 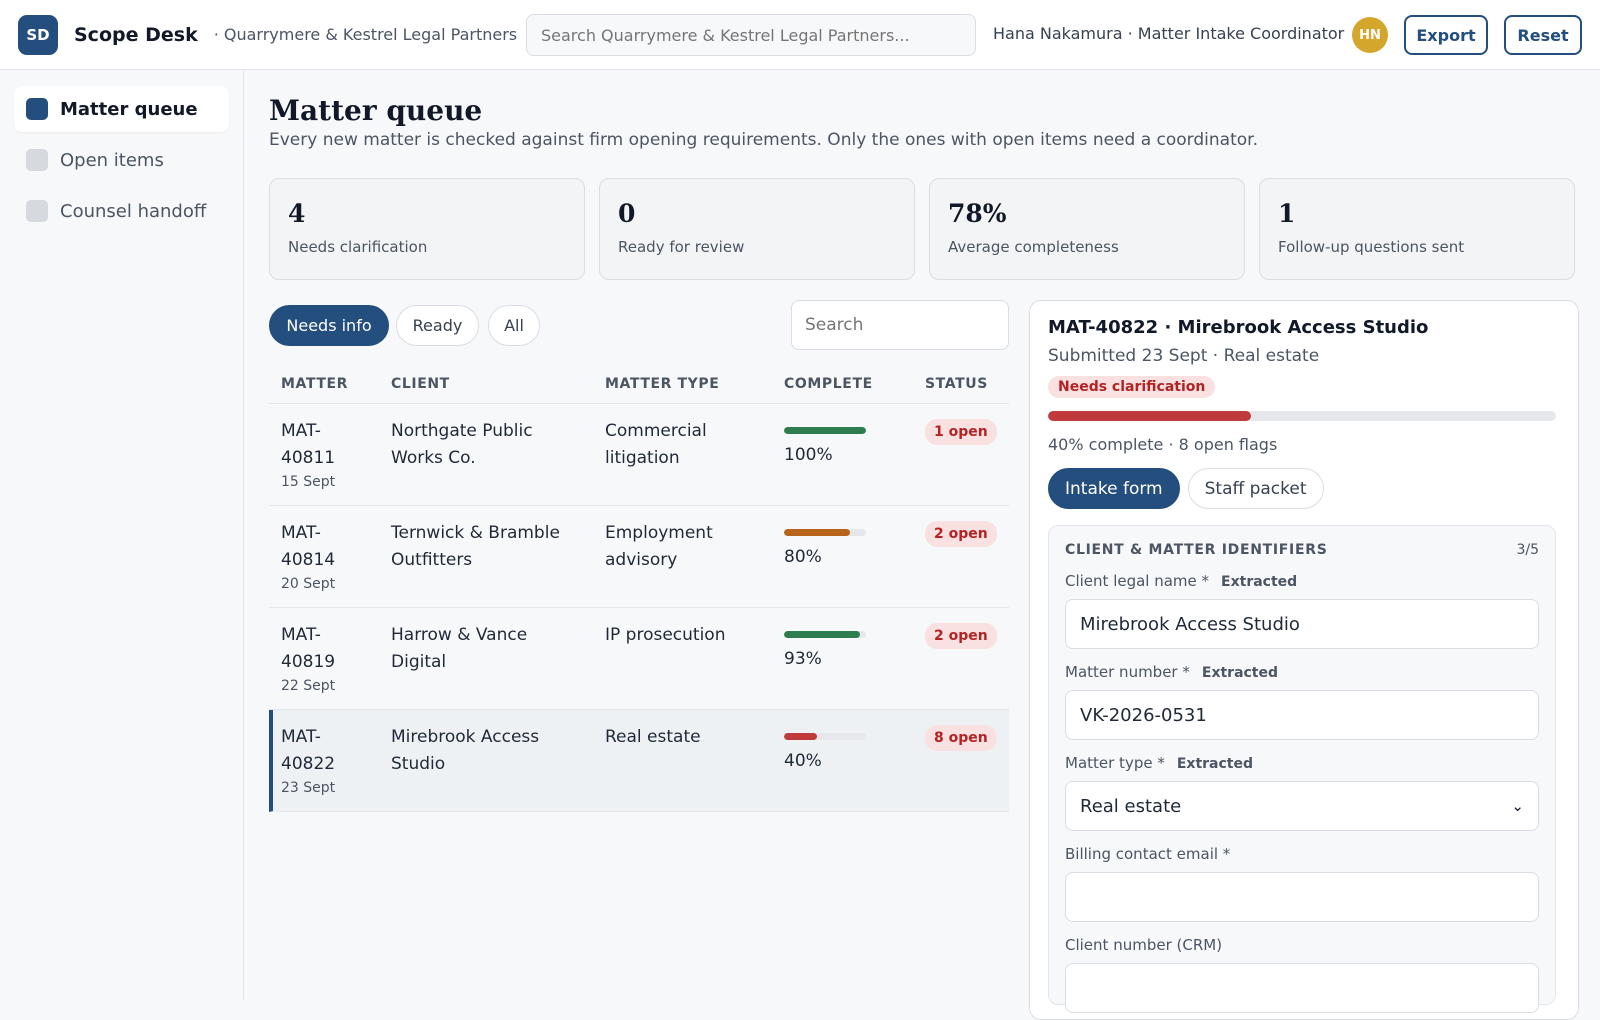 What do you see at coordinates (653, 737) in the screenshot?
I see `matter-type: Real estate` at bounding box center [653, 737].